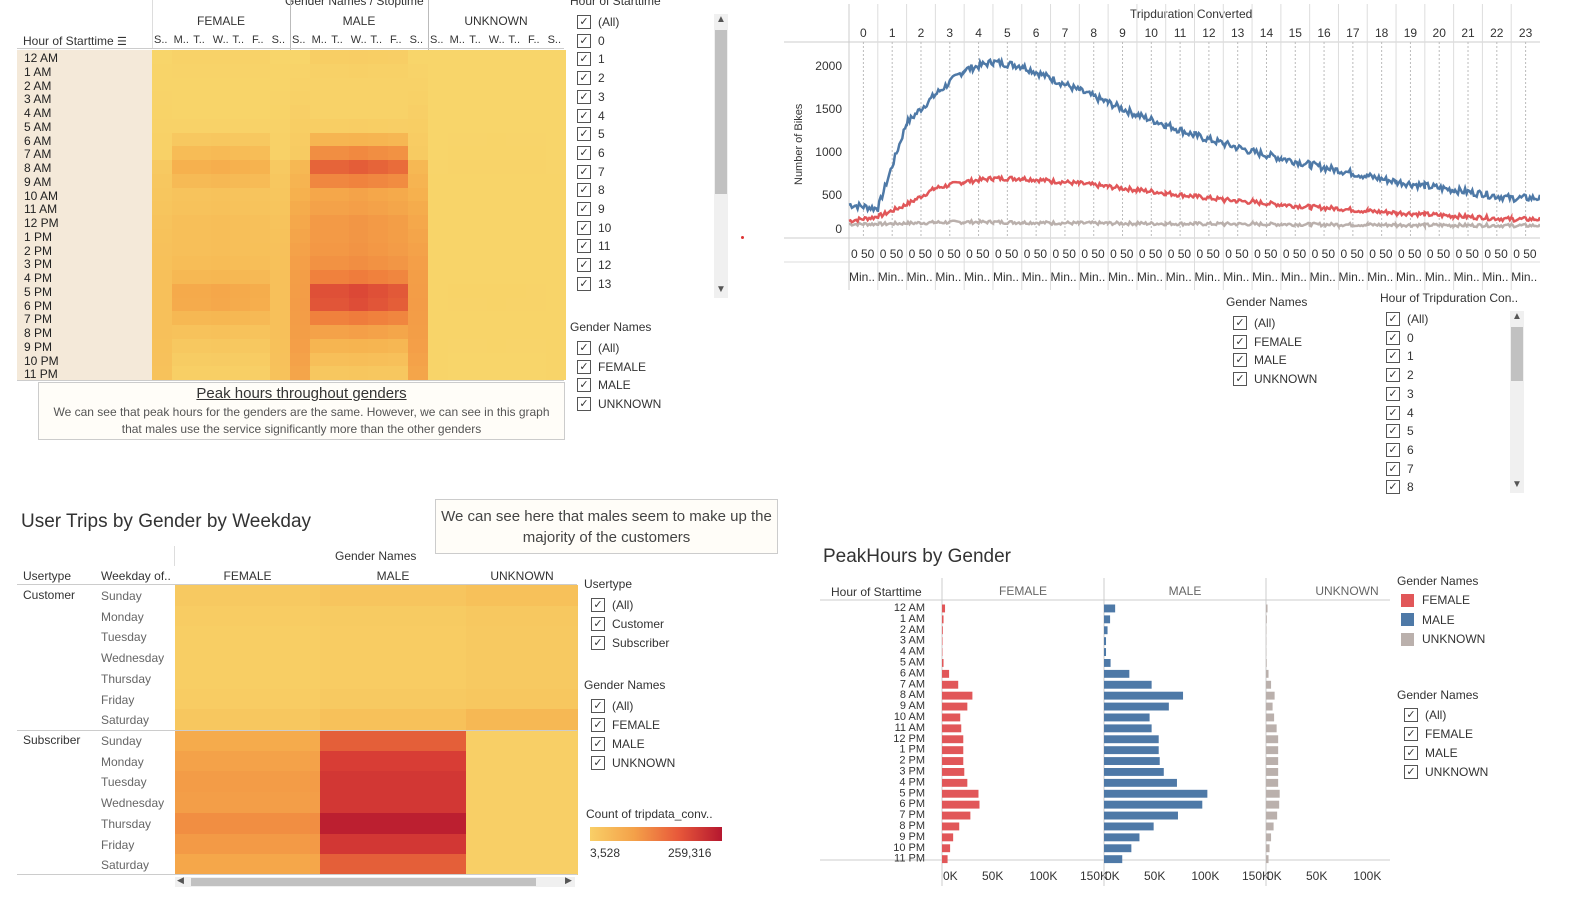 Image resolution: width=1592 pixels, height=900 pixels. What do you see at coordinates (1260, 360) in the screenshot?
I see `filter-checkbox-item: ✓ MALE` at bounding box center [1260, 360].